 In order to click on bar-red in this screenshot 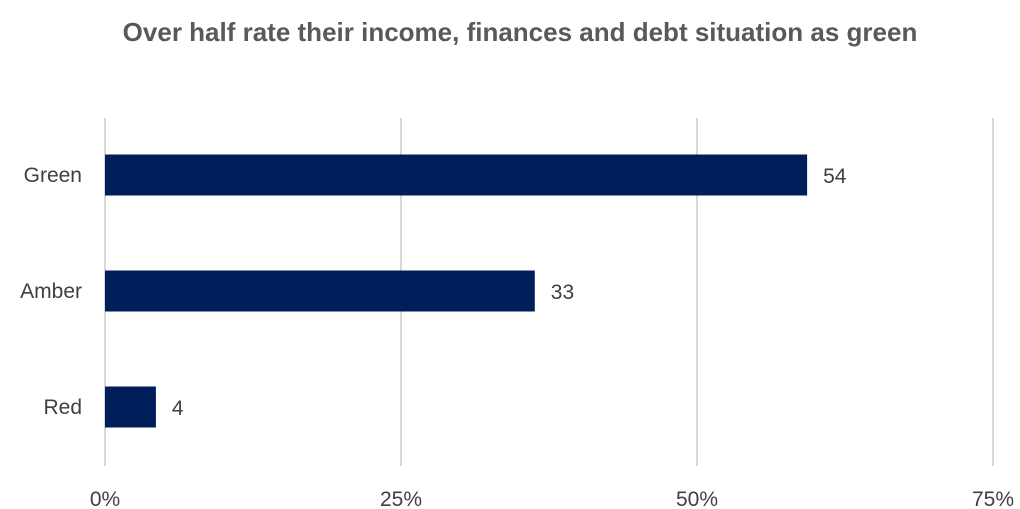, I will do `click(130, 407)`.